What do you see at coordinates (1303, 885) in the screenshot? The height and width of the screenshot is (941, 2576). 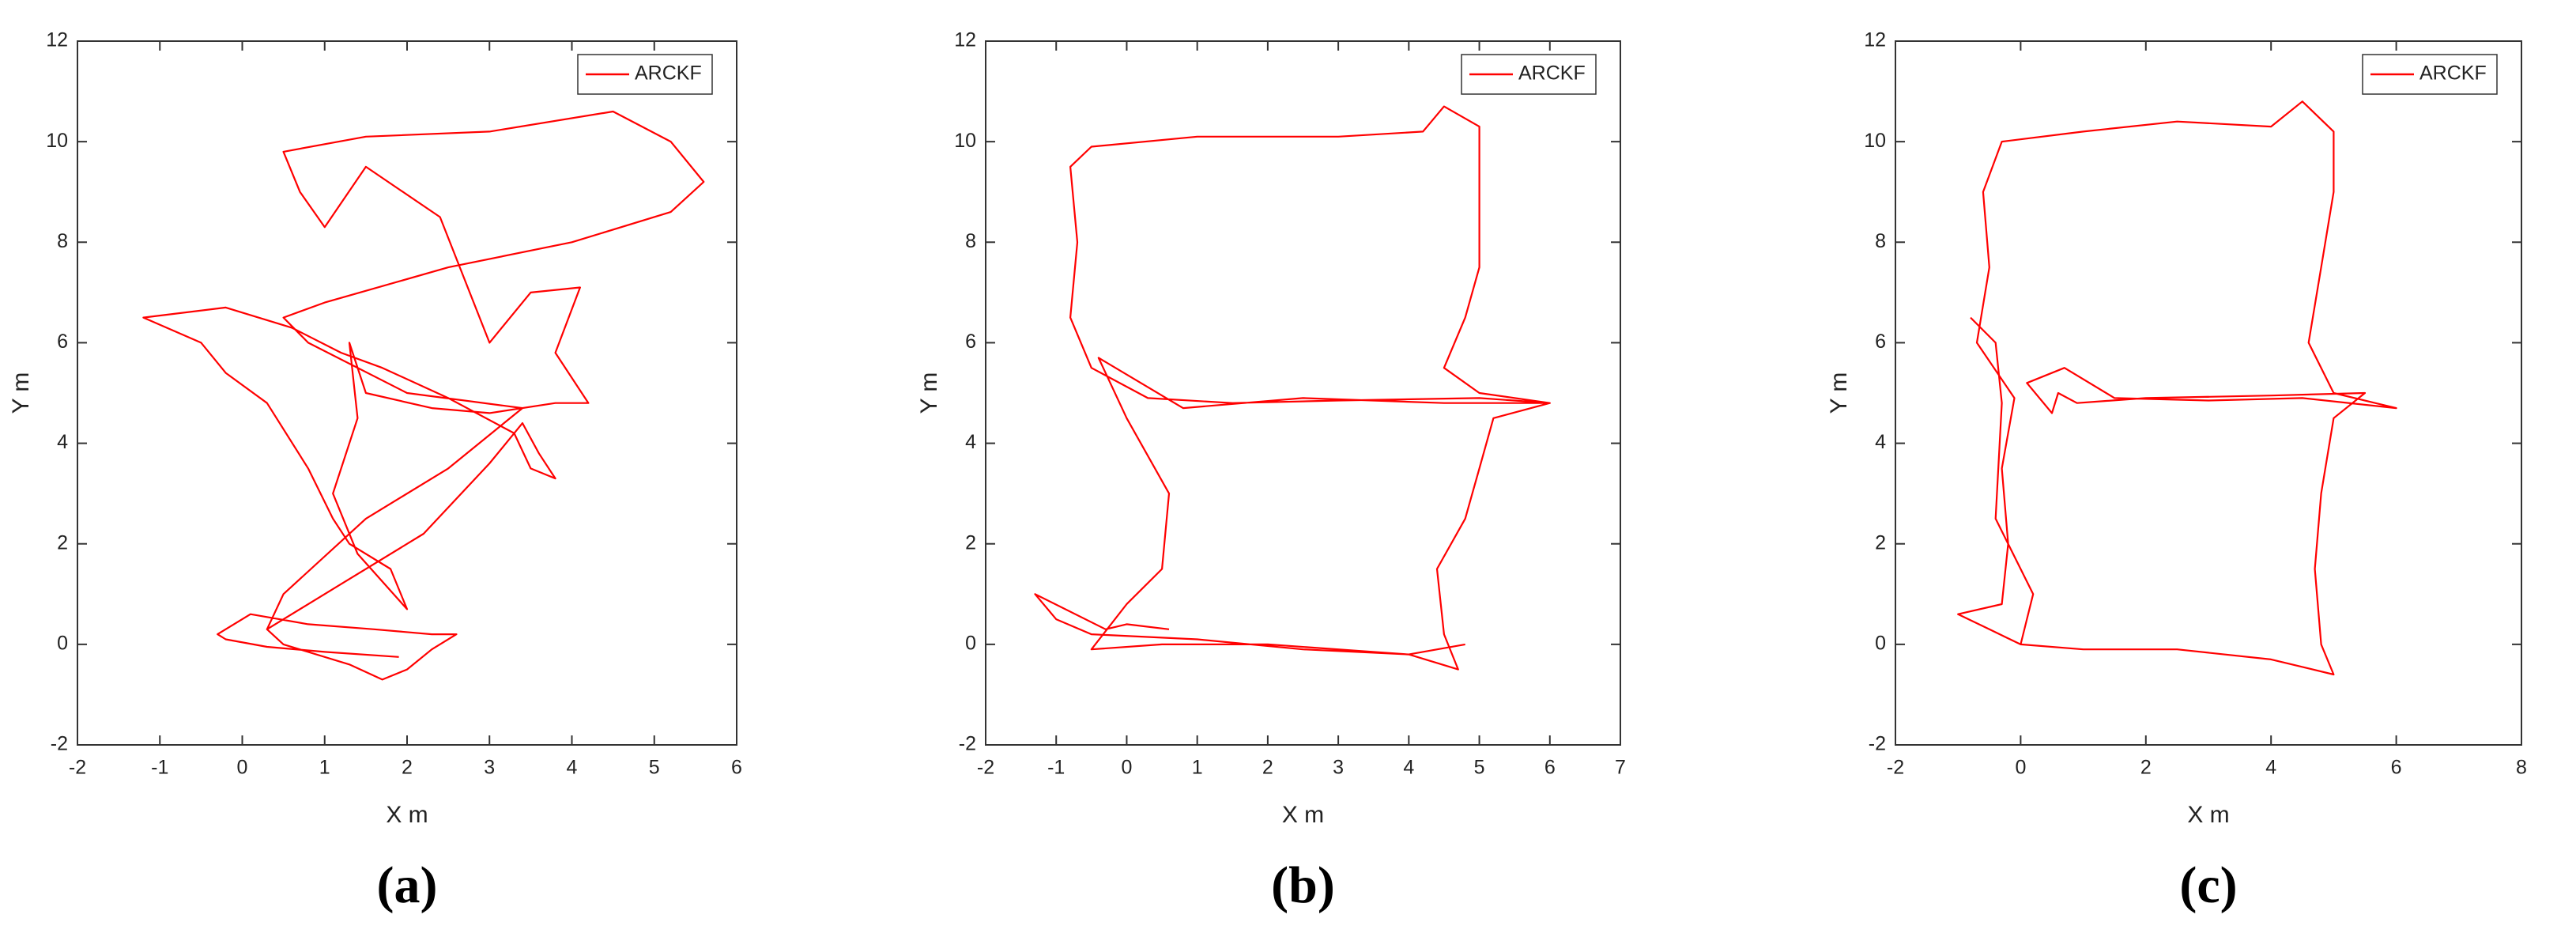 I see `panel-caption: (b)` at bounding box center [1303, 885].